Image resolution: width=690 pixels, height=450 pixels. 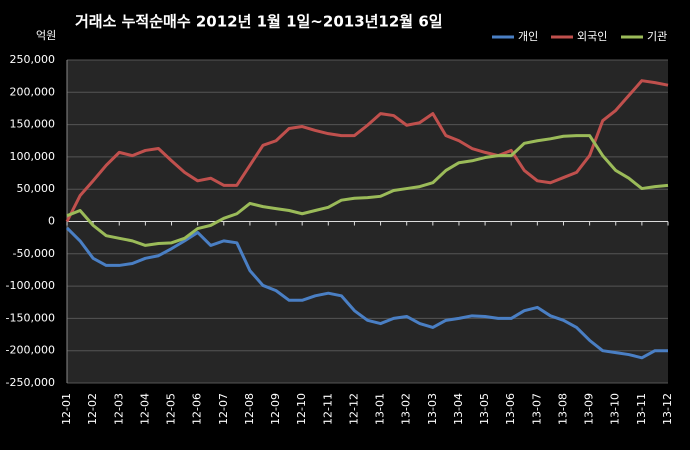 What do you see at coordinates (249, 409) in the screenshot?
I see `x-tick-label: 12-08` at bounding box center [249, 409].